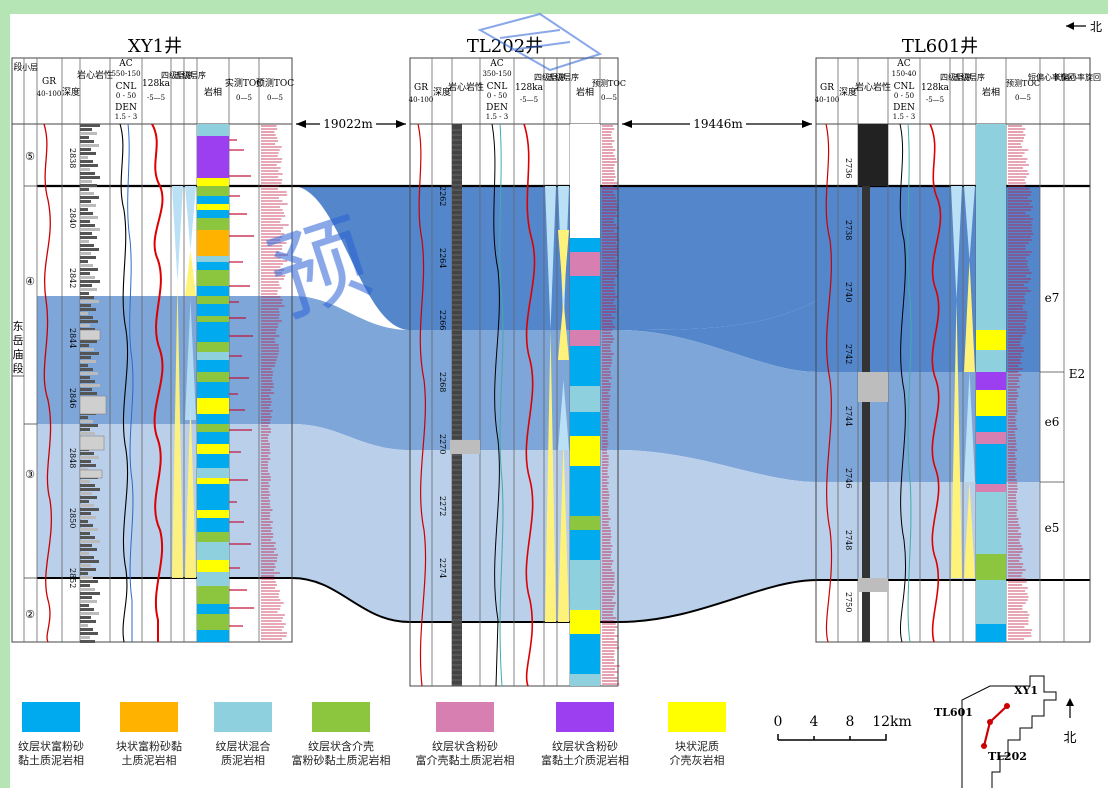  What do you see at coordinates (72, 338) in the screenshot?
I see `xy1-depth-2844: 2844` at bounding box center [72, 338].